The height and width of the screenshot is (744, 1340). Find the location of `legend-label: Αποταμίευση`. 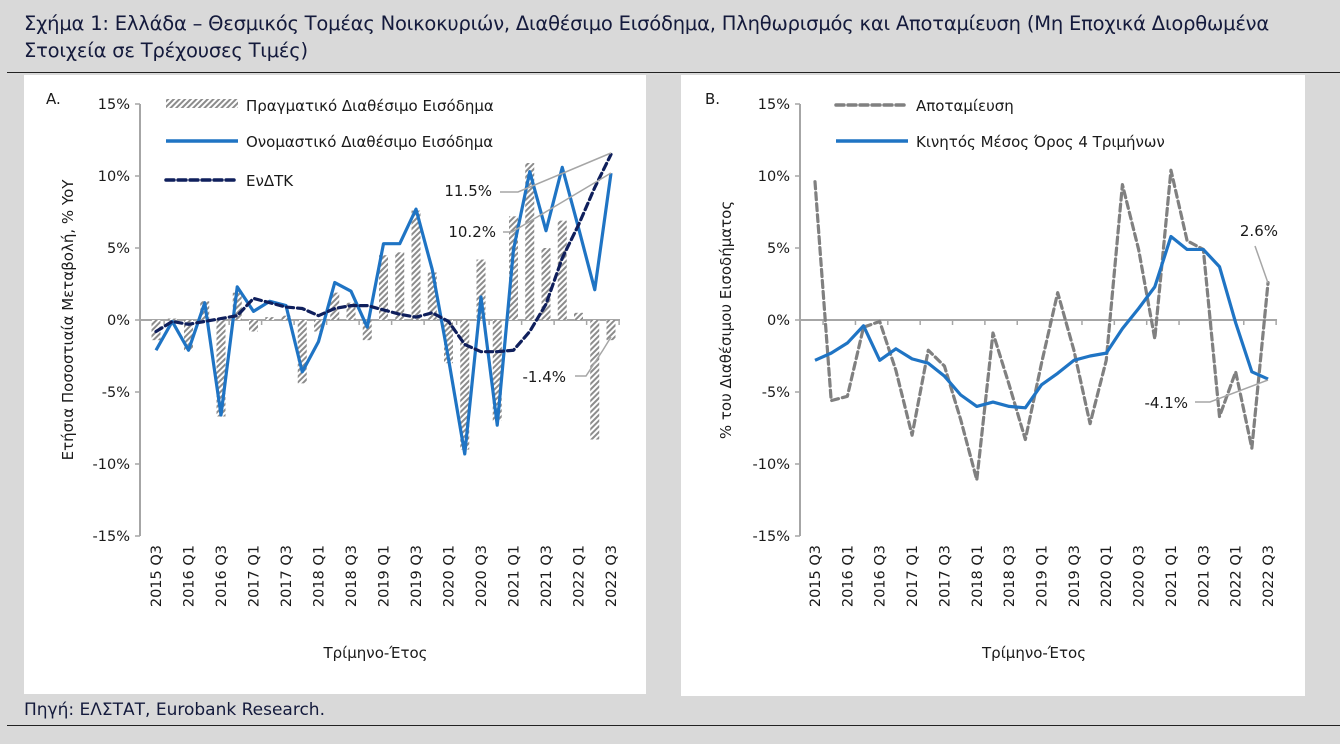

legend-label: Αποταμίευση is located at coordinates (965, 106).